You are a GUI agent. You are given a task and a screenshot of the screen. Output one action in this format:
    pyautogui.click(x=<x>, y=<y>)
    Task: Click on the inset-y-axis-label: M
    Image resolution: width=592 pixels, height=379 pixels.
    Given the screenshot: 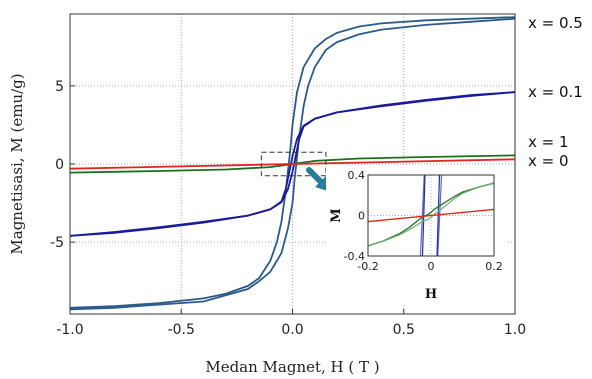 What is the action you would take?
    pyautogui.click(x=336, y=215)
    